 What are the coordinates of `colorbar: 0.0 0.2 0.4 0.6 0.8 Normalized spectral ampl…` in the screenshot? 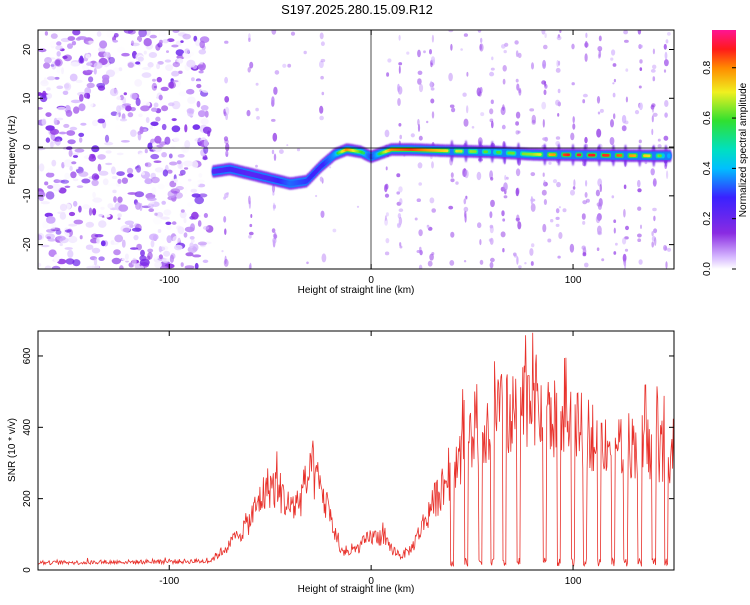 It's located at (725, 153).